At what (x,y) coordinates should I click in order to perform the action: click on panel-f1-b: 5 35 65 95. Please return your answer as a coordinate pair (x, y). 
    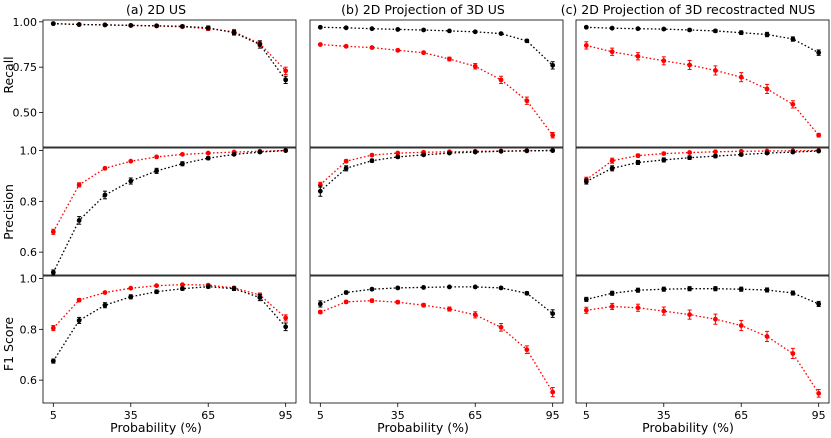
    Looking at the image, I should click on (436, 348).